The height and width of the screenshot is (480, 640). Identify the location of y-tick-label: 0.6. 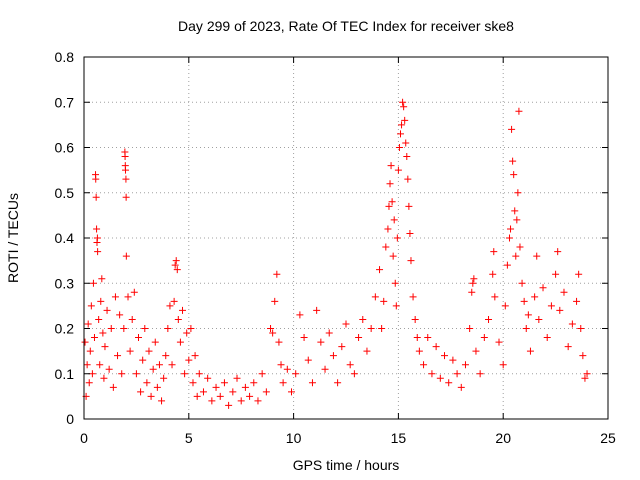
(65, 148).